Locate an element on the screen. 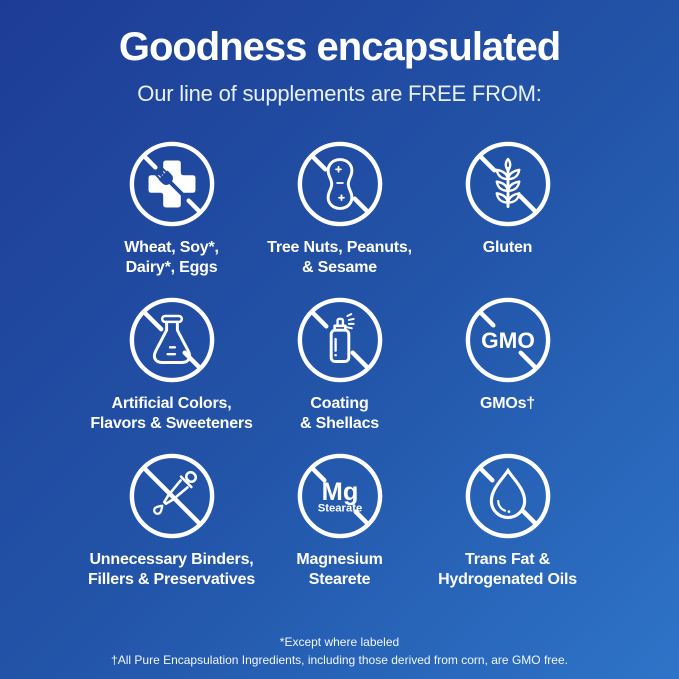  free-from-item-trans-fat: Trans Fat & Hydrogenated Oils is located at coordinates (508, 520).